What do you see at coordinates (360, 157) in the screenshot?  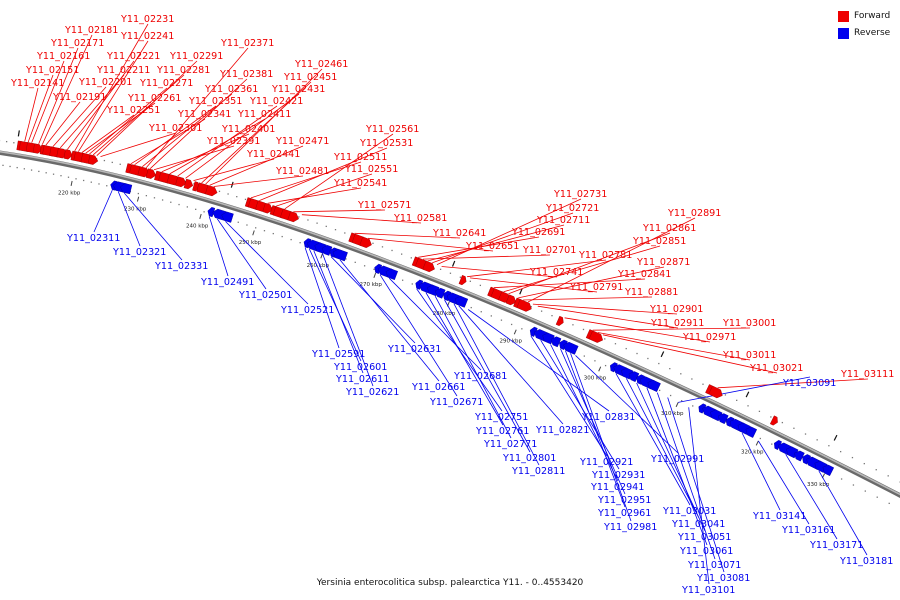 I see `forward-gene-label: Y11_02511` at bounding box center [360, 157].